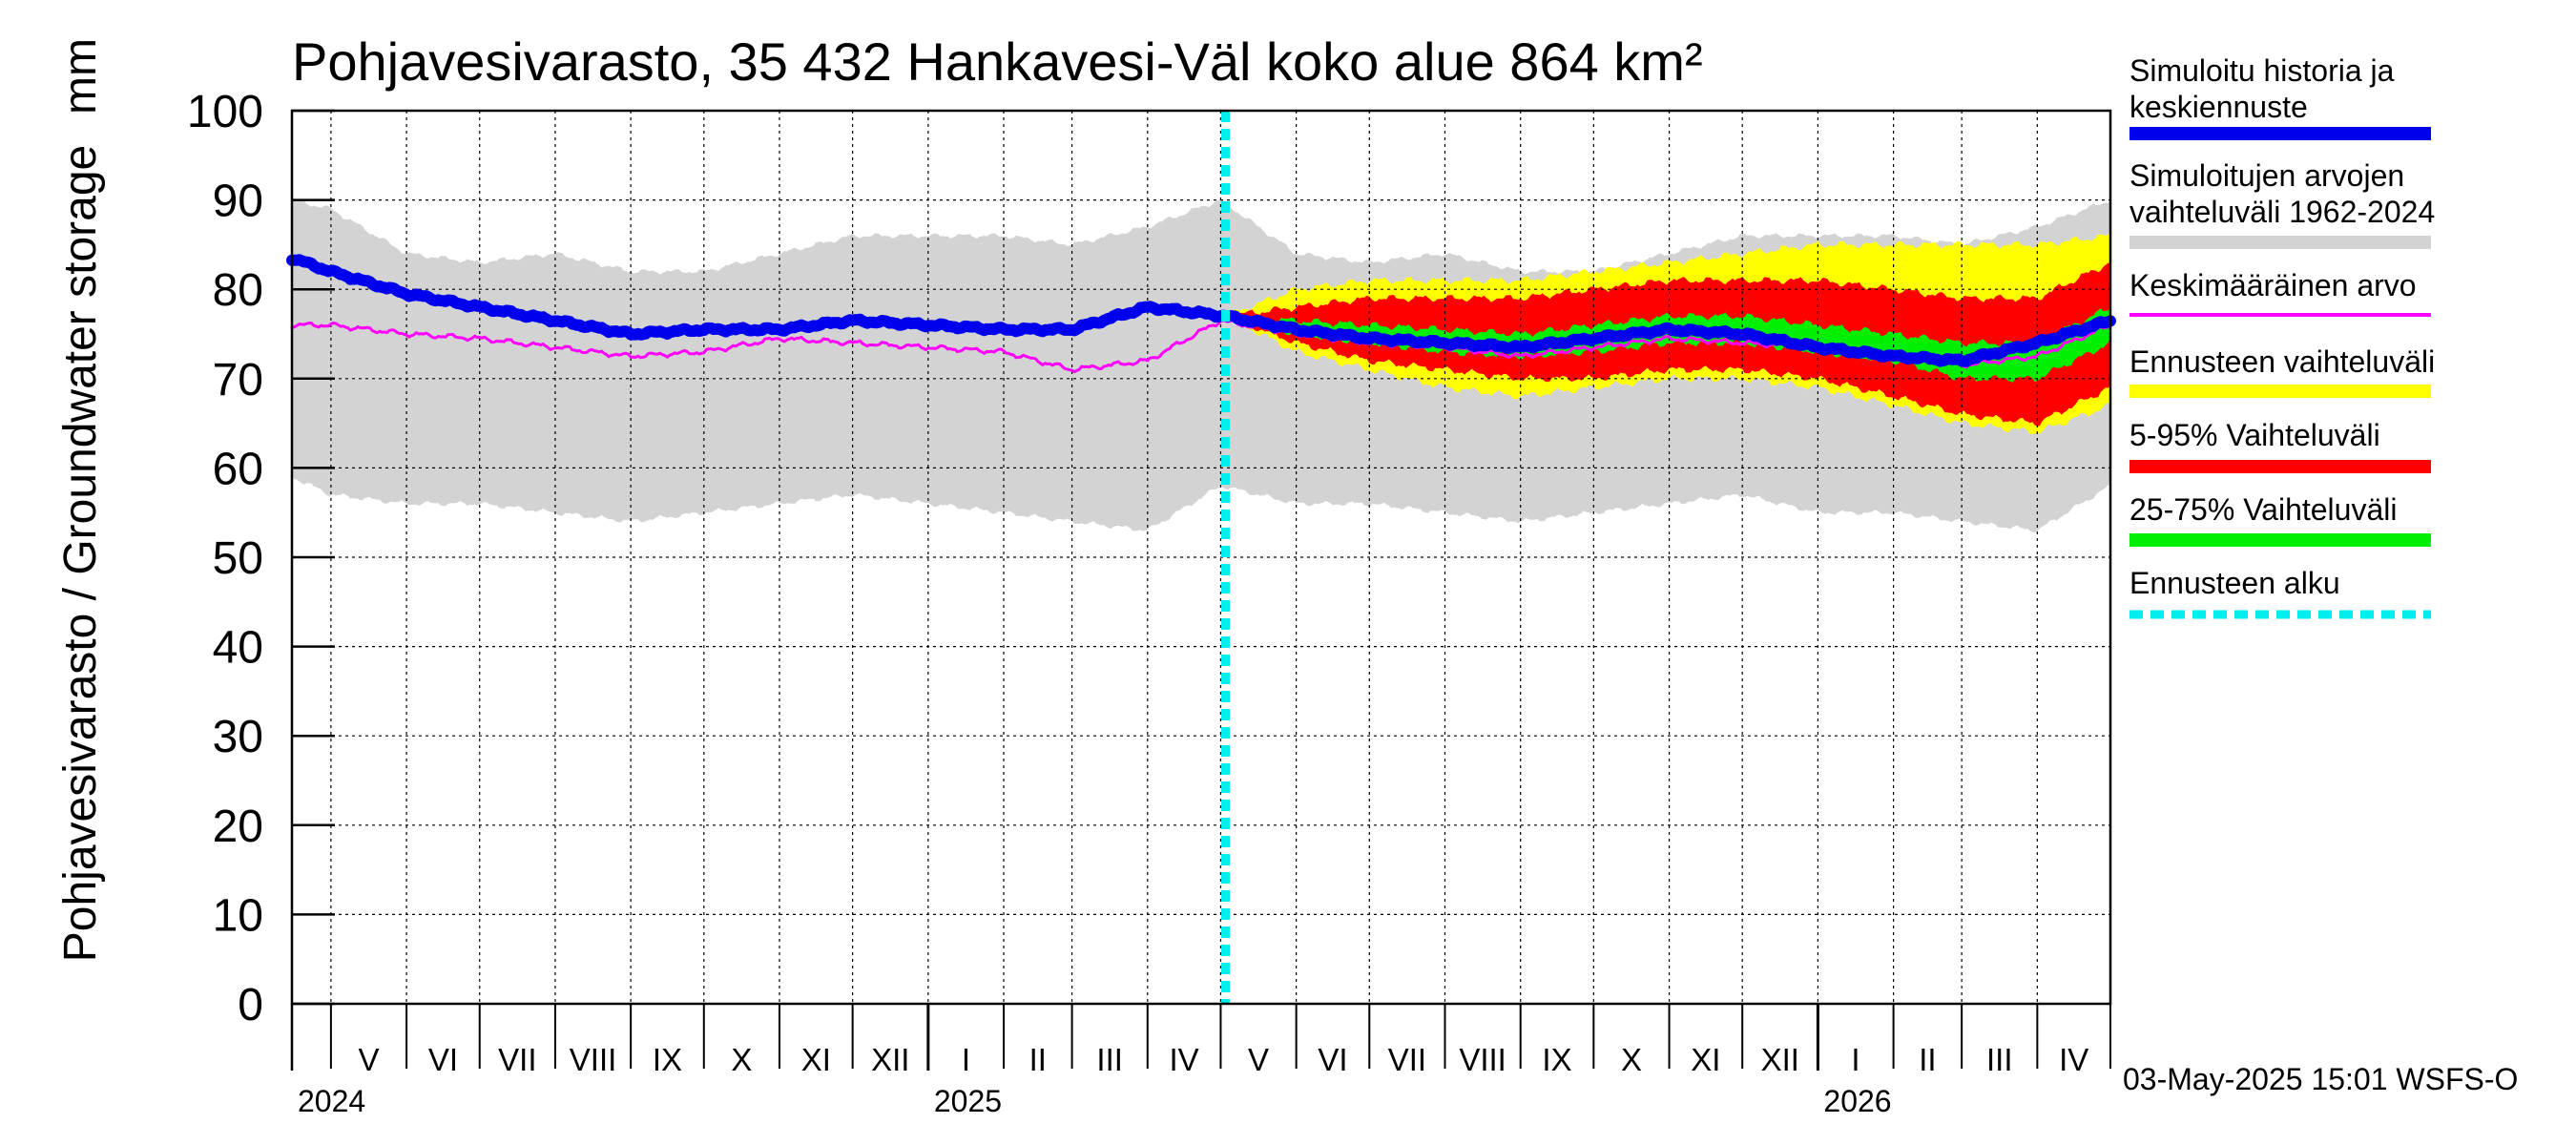 This screenshot has height=1145, width=2576. I want to click on series-line-simuloitu-historia-ja-keskiennuste, so click(1201, 310).